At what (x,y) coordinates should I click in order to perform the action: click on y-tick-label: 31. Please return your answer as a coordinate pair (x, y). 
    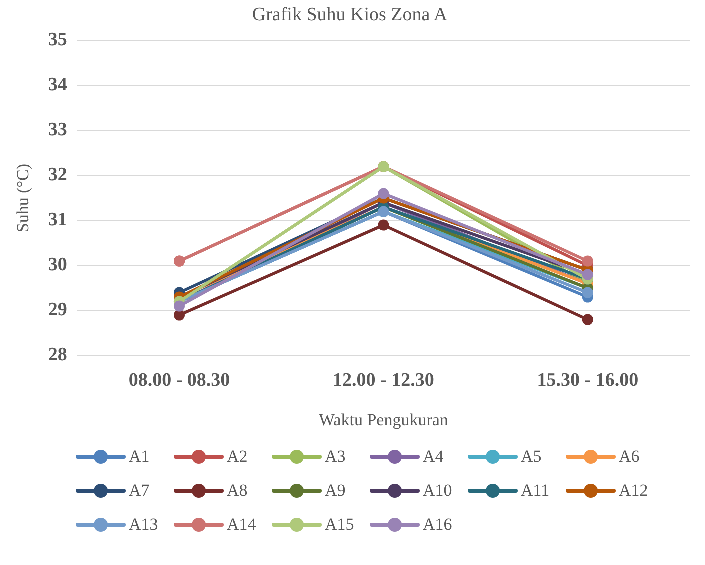
    Looking at the image, I should click on (58, 220).